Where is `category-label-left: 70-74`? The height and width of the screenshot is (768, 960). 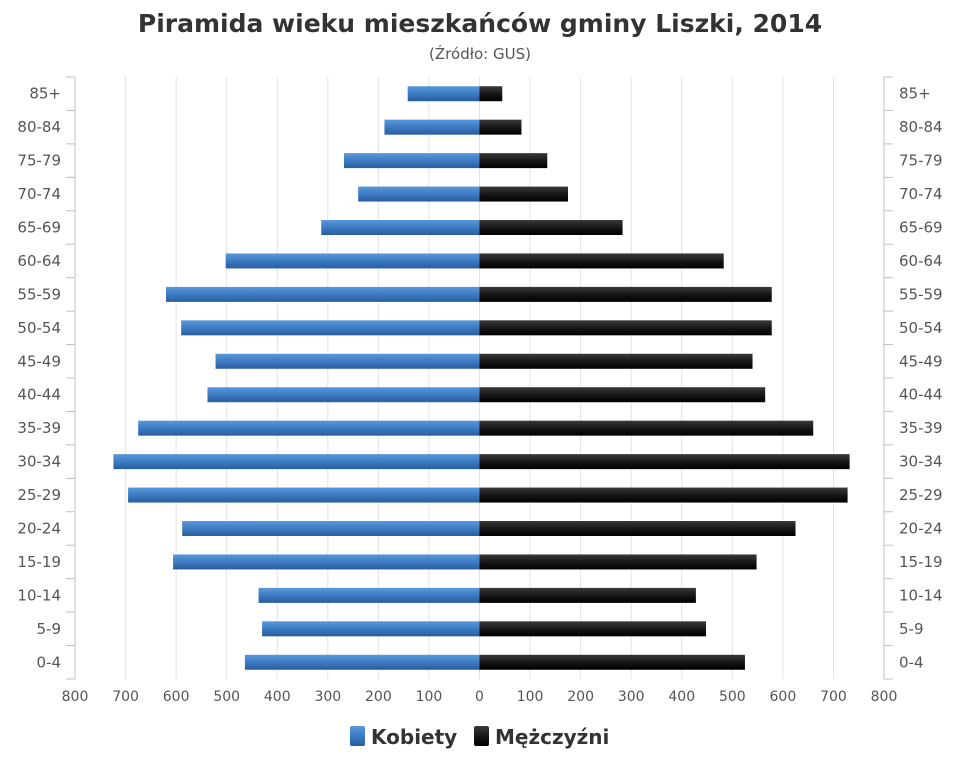 category-label-left: 70-74 is located at coordinates (39, 194).